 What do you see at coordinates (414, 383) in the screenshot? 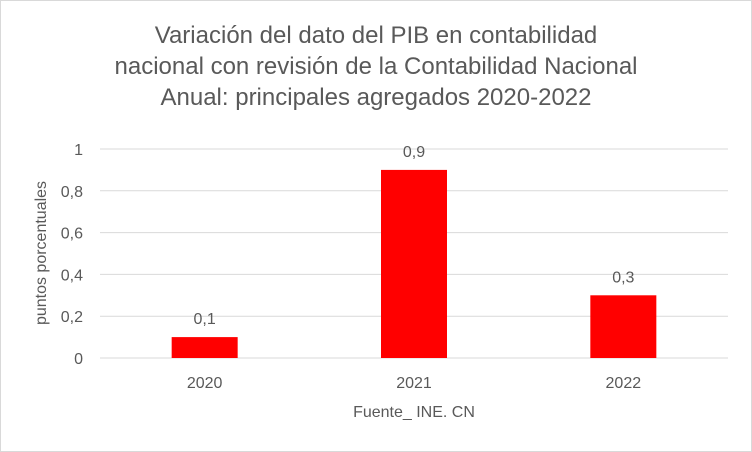
I see `x-tick-label: 2021` at bounding box center [414, 383].